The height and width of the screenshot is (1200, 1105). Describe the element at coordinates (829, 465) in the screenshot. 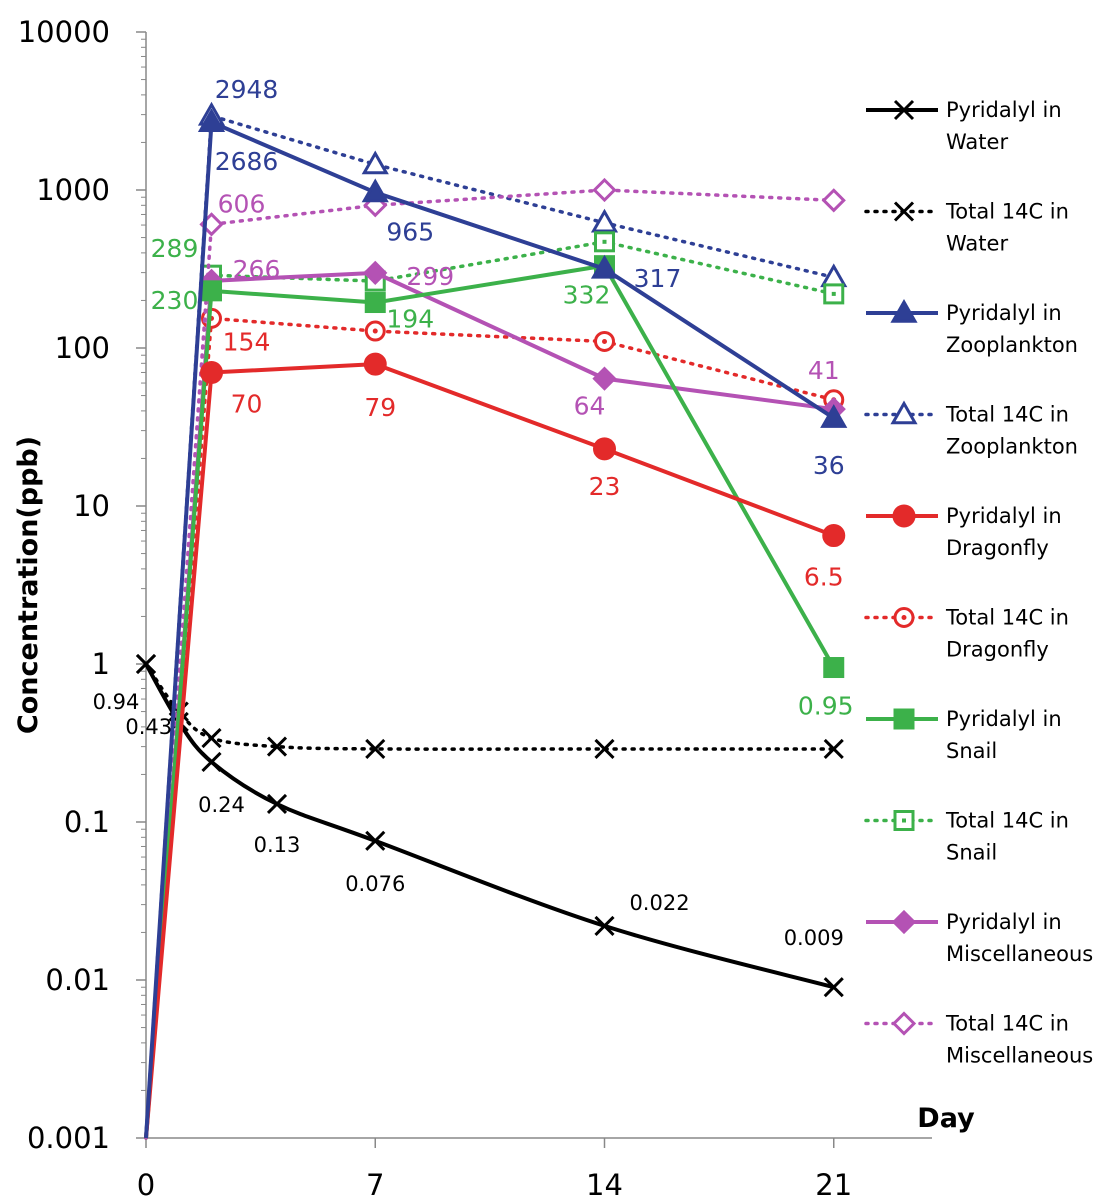

I see `data-label: 36` at that location.